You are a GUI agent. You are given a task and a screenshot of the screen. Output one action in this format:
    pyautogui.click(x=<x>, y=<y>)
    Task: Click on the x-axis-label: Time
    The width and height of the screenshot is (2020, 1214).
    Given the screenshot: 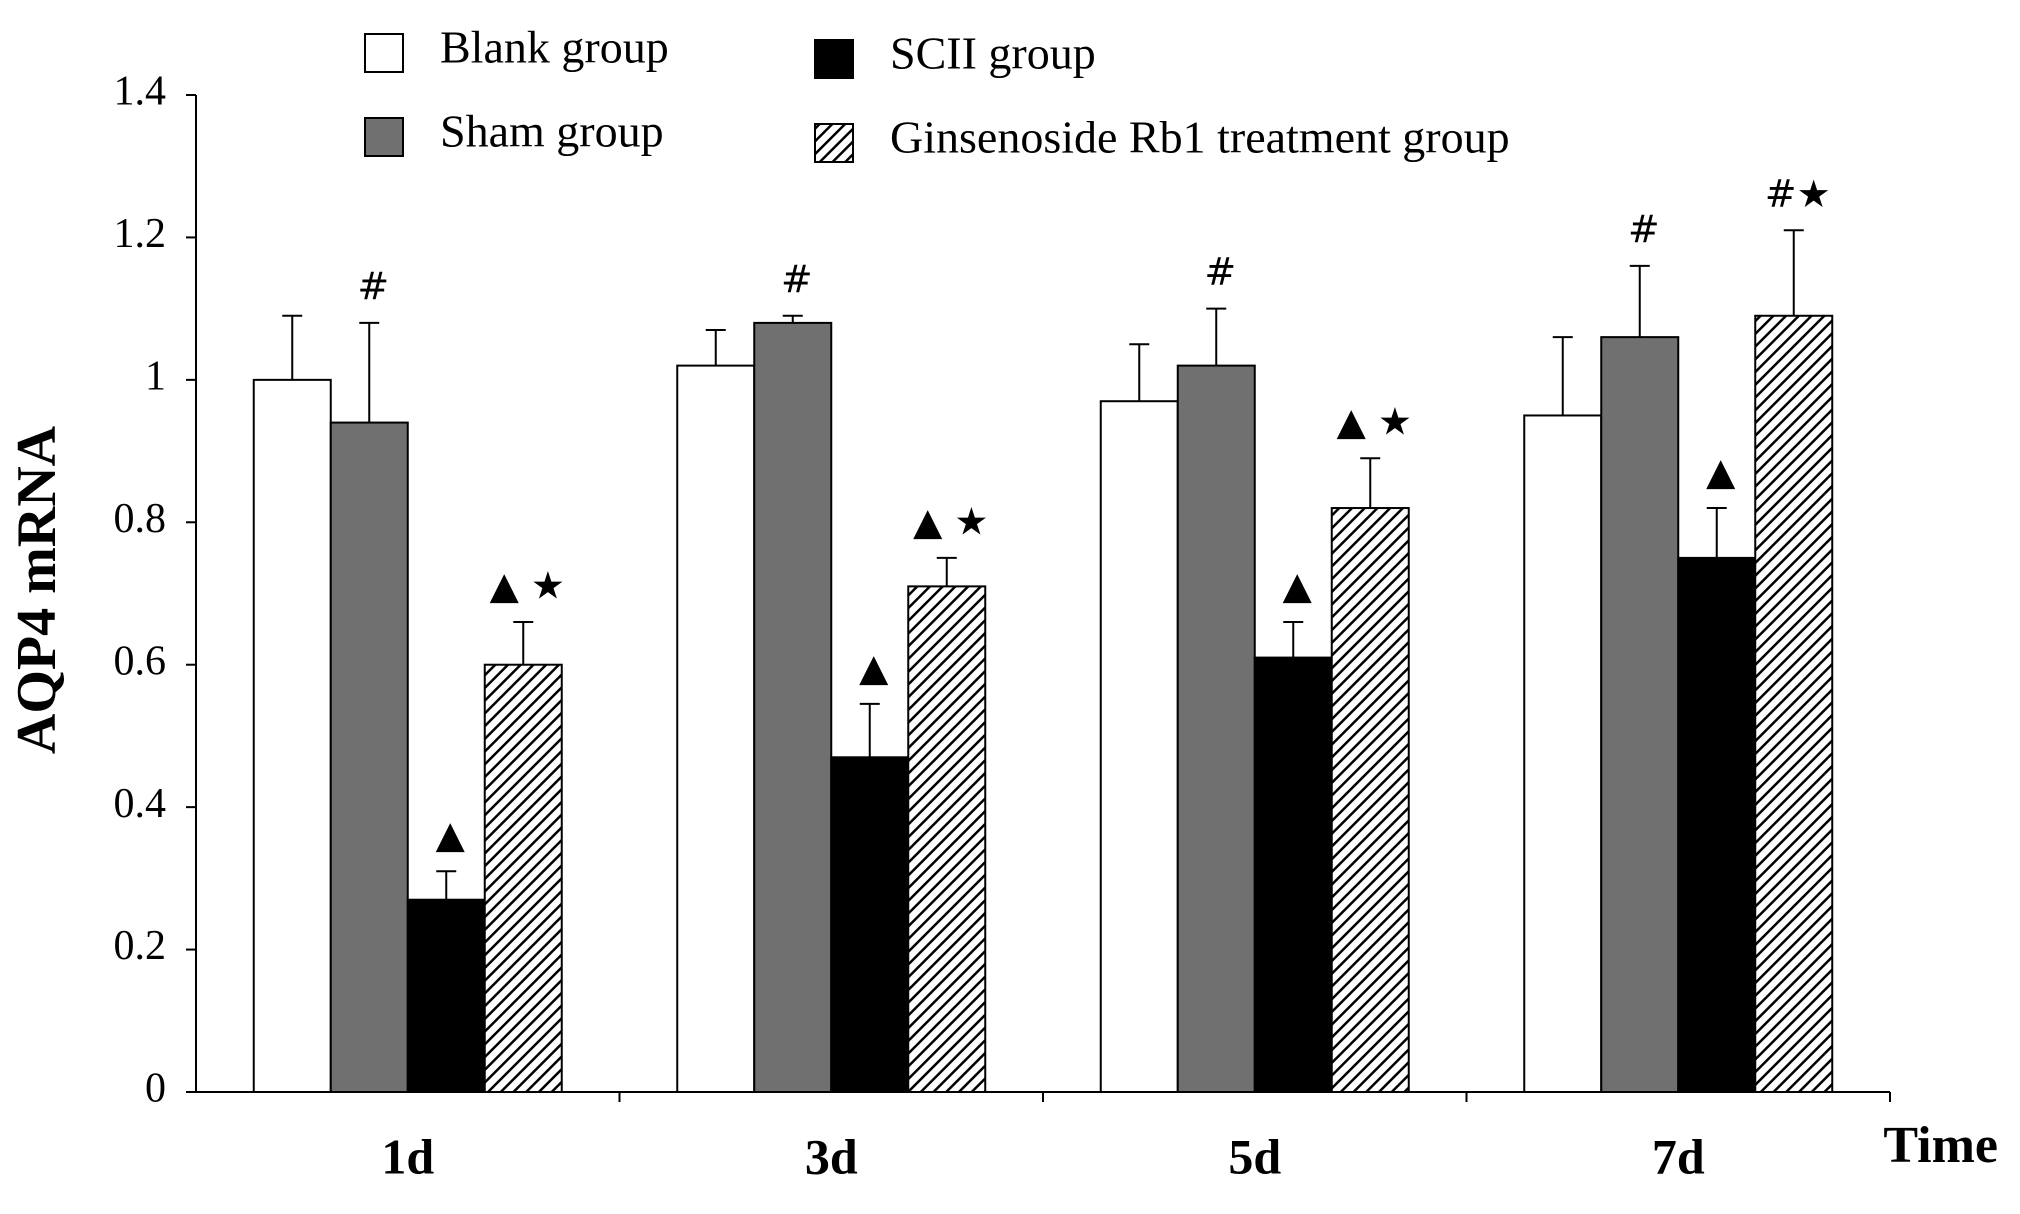 What is the action you would take?
    pyautogui.click(x=1940, y=1145)
    